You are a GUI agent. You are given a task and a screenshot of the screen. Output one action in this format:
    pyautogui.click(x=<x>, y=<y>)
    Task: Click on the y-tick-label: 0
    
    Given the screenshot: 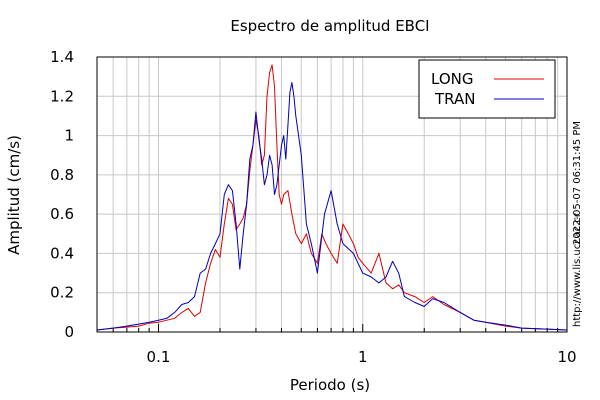 What is the action you would take?
    pyautogui.click(x=69, y=332)
    